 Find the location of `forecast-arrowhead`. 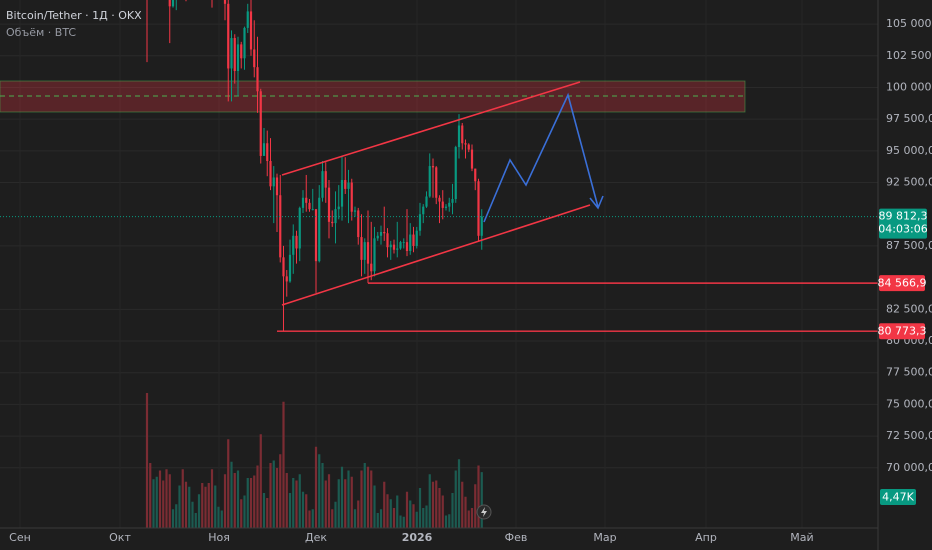

forecast-arrowhead is located at coordinates (596, 202).